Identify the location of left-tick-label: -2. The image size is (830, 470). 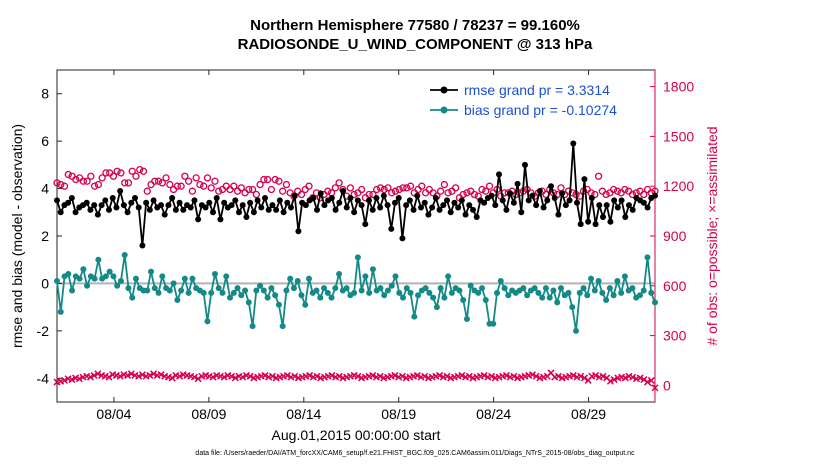
(43, 331).